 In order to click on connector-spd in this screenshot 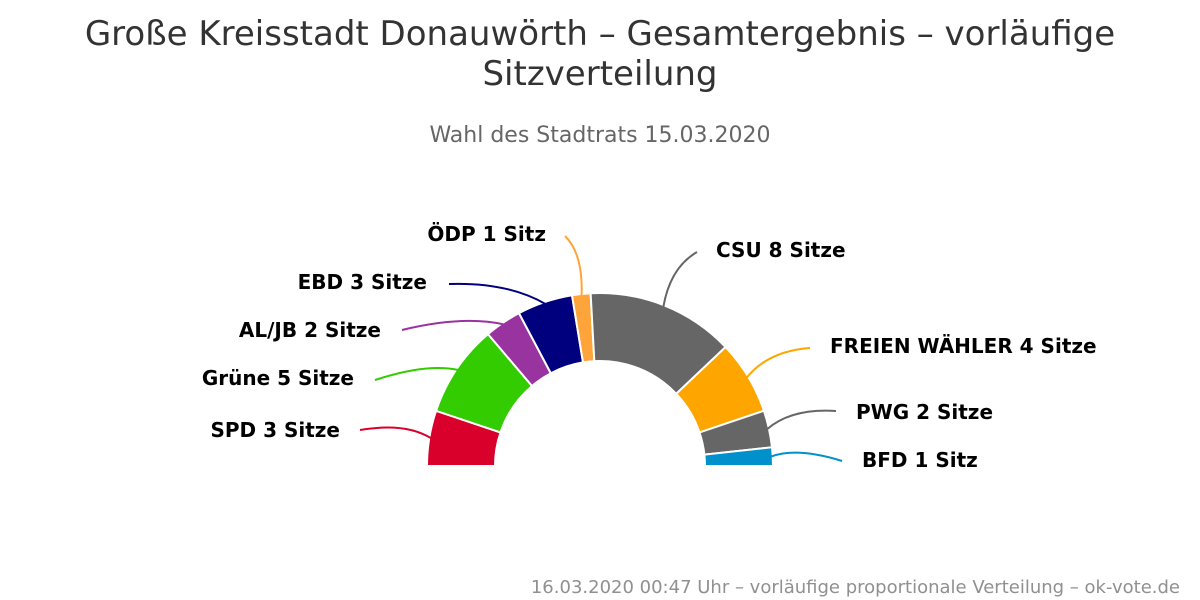, I will do `click(395, 433)`.